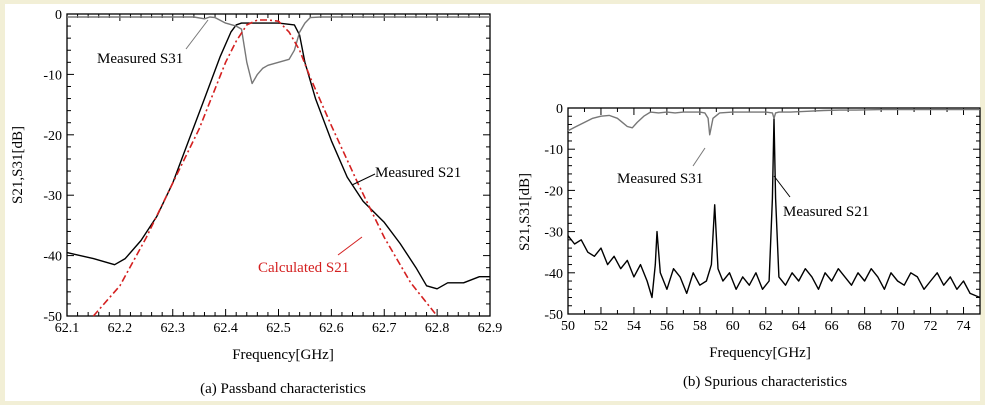 This screenshot has width=985, height=405. Describe the element at coordinates (120, 328) in the screenshot. I see `x-tick-label: 62.2` at that location.